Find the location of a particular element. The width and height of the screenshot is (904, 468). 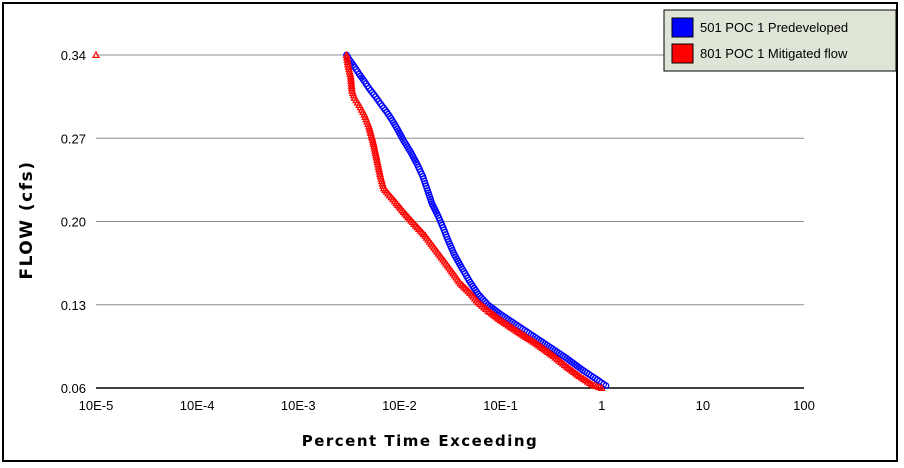

y-axis-title: FLOW (cfs) is located at coordinates (27, 219).